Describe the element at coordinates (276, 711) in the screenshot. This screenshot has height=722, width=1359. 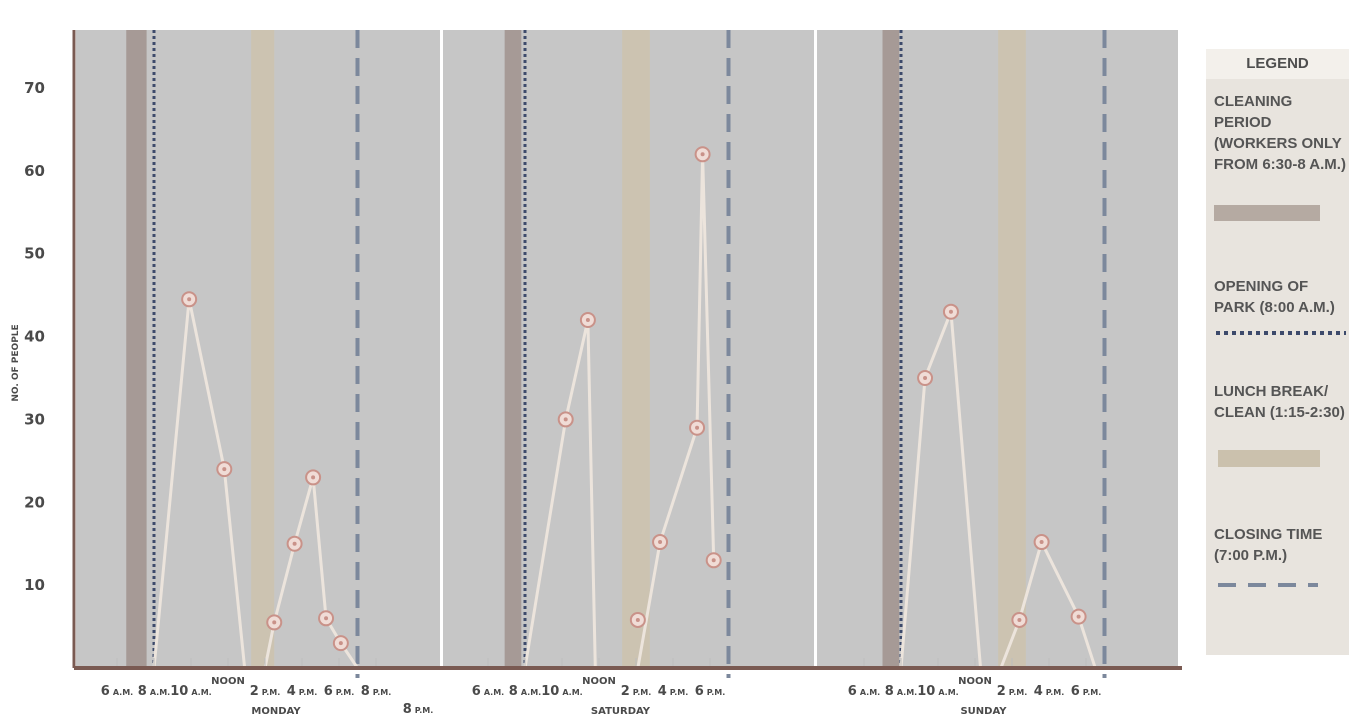
I see `day-label: MONDAY` at that location.